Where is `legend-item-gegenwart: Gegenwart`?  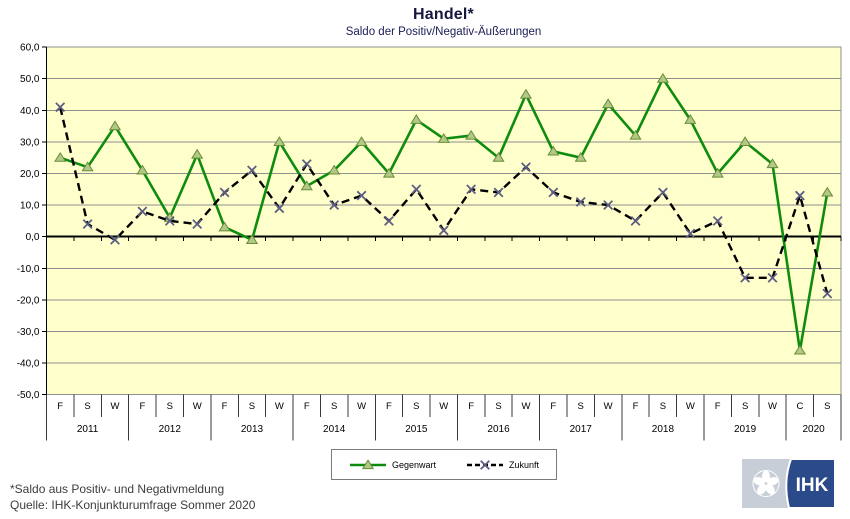 legend-item-gegenwart: Gegenwart is located at coordinates (392, 464).